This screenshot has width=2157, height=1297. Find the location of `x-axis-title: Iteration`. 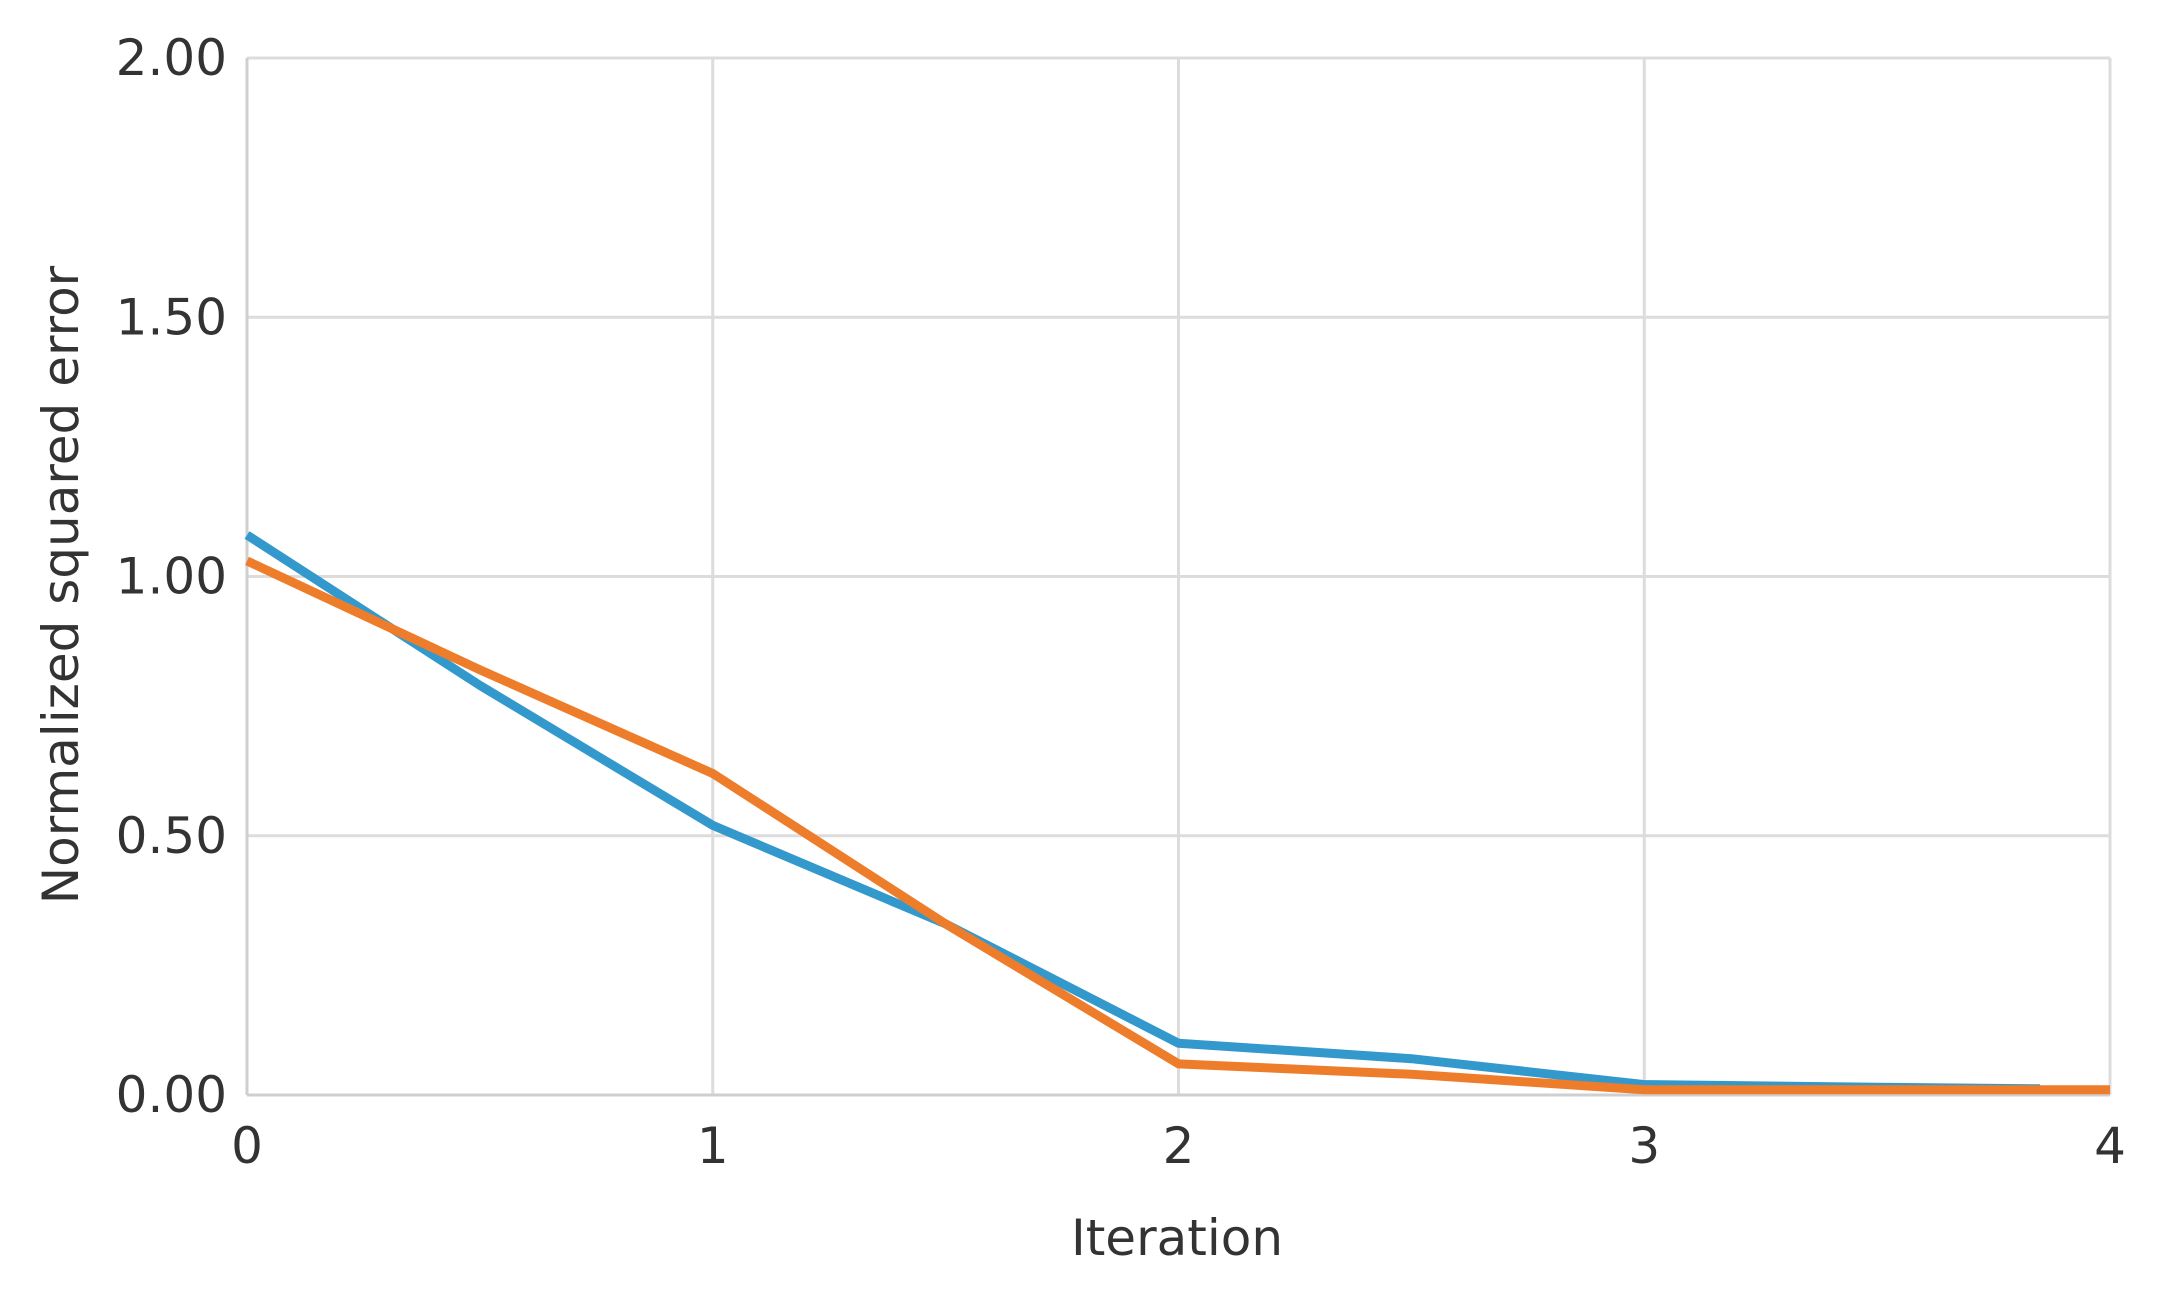

x-axis-title: Iteration is located at coordinates (1177, 1238).